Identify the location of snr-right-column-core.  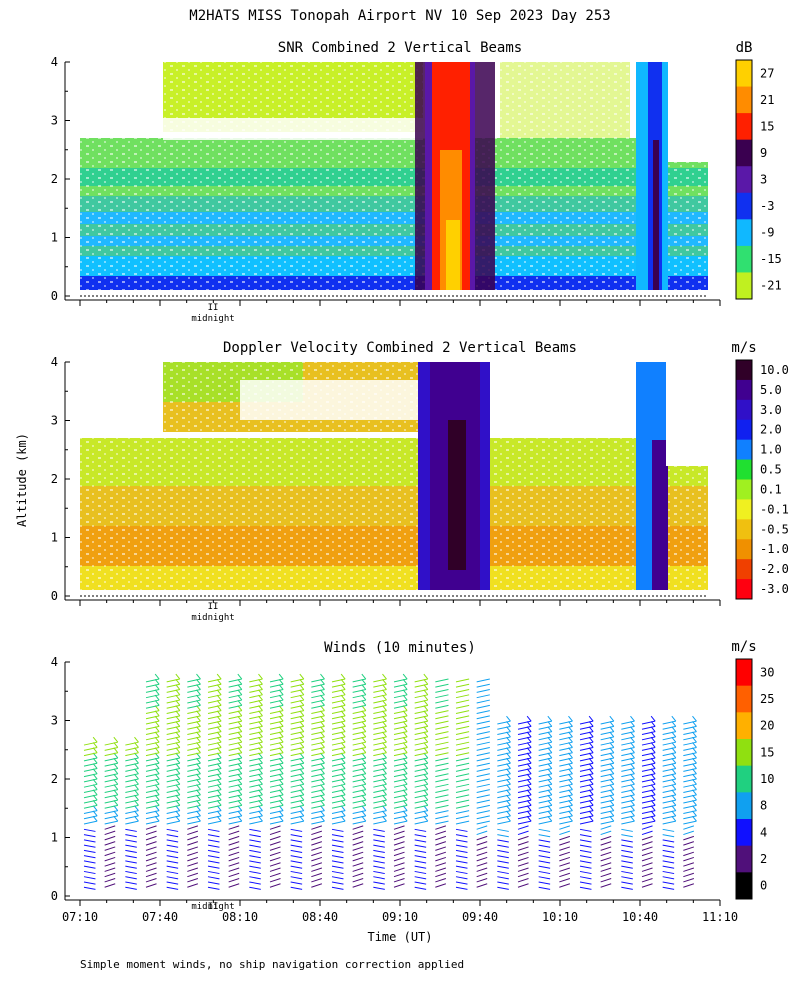
(656, 215).